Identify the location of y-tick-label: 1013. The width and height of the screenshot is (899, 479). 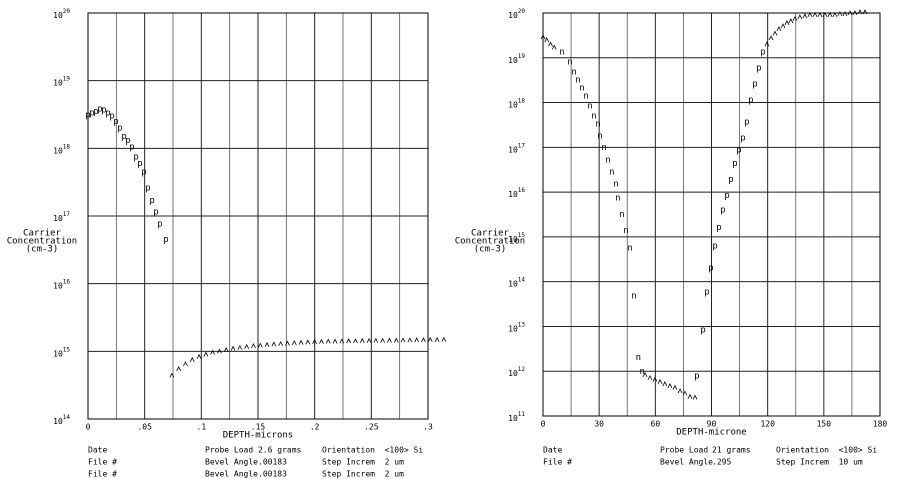
(516, 327).